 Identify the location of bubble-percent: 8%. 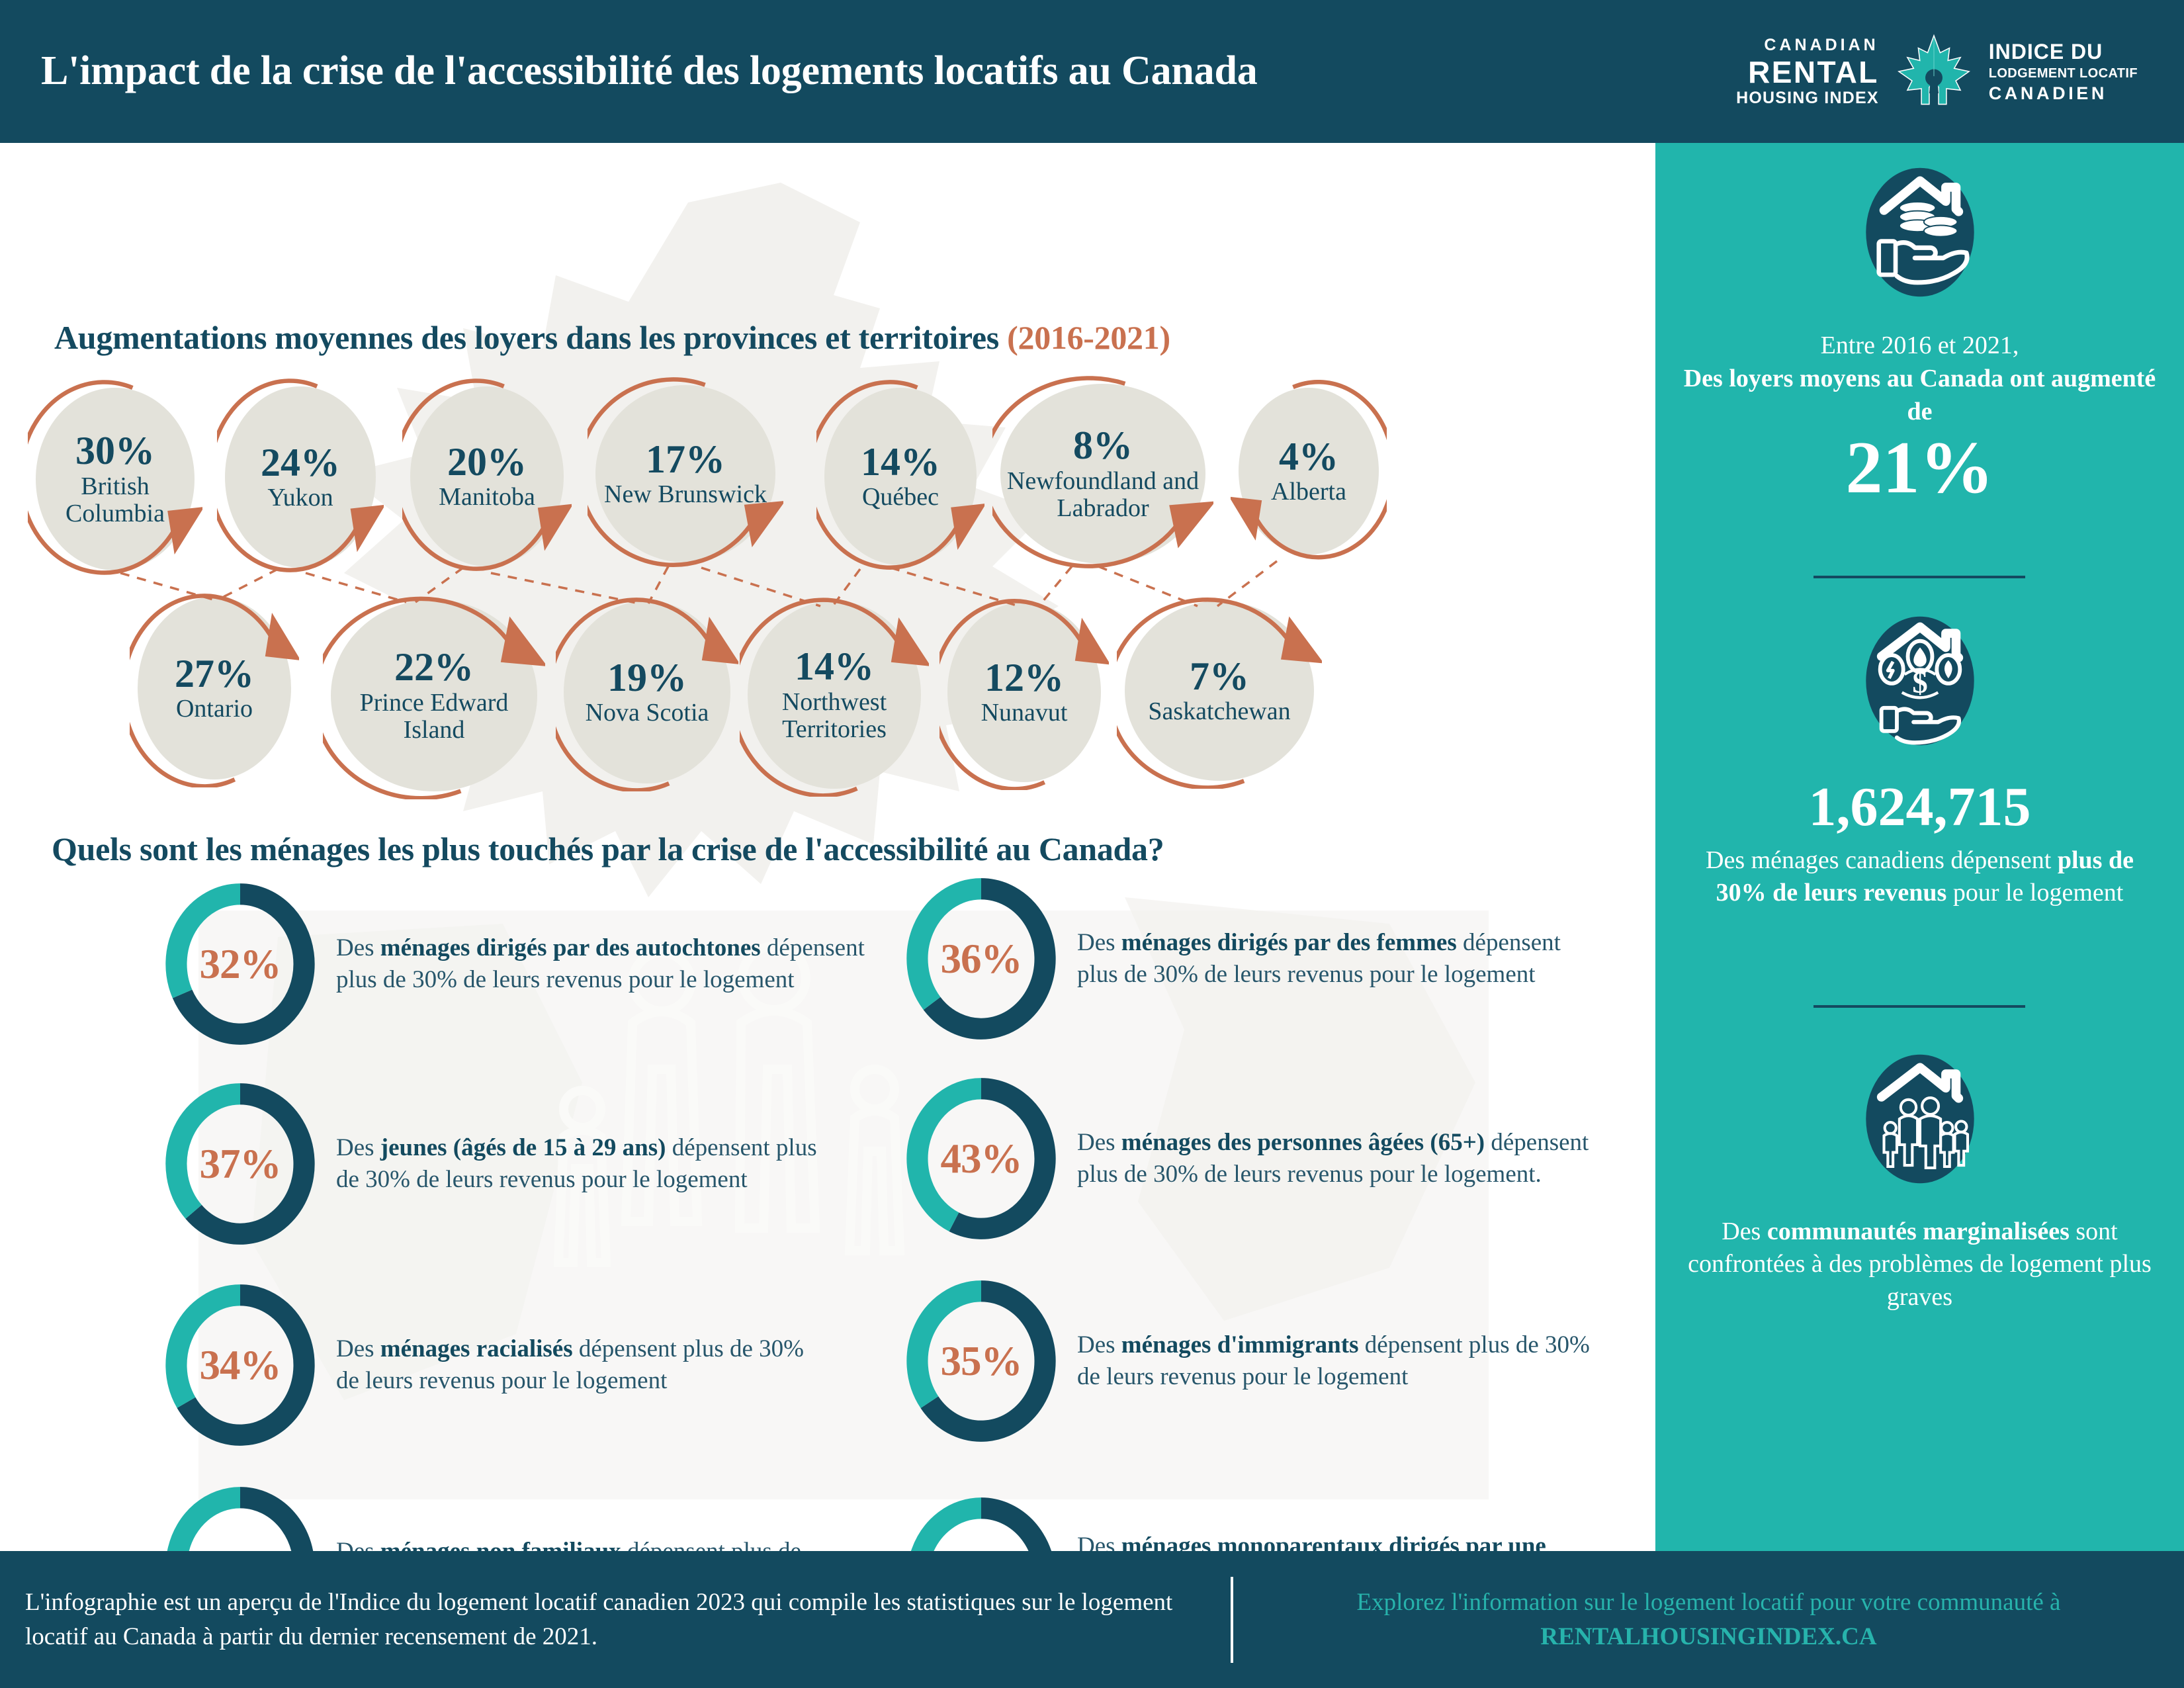
(1103, 445).